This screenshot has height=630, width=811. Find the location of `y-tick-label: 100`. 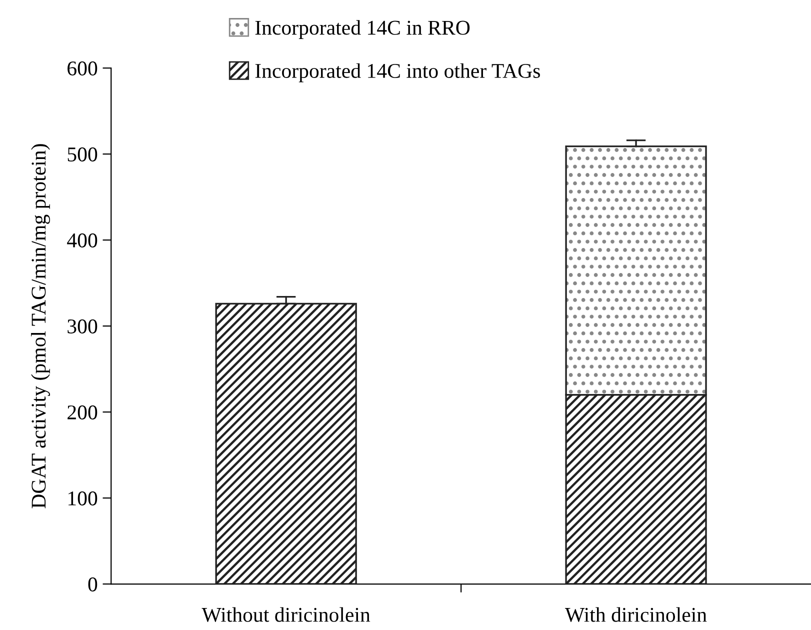

y-tick-label: 100 is located at coordinates (83, 498).